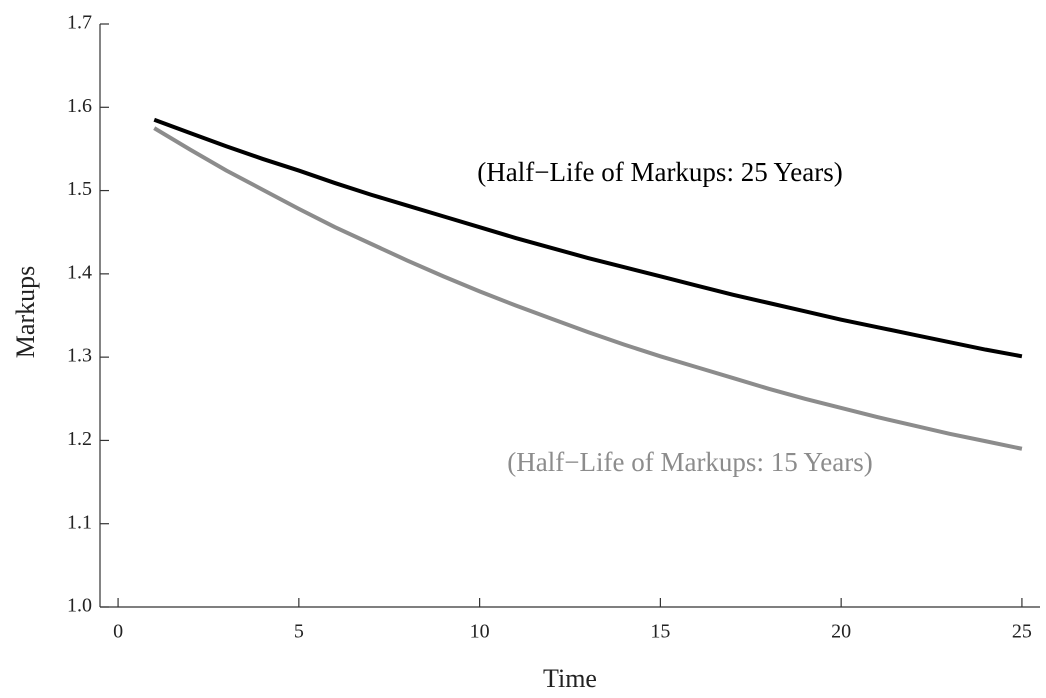  Describe the element at coordinates (79, 439) in the screenshot. I see `y-tick-label: 1.2` at that location.